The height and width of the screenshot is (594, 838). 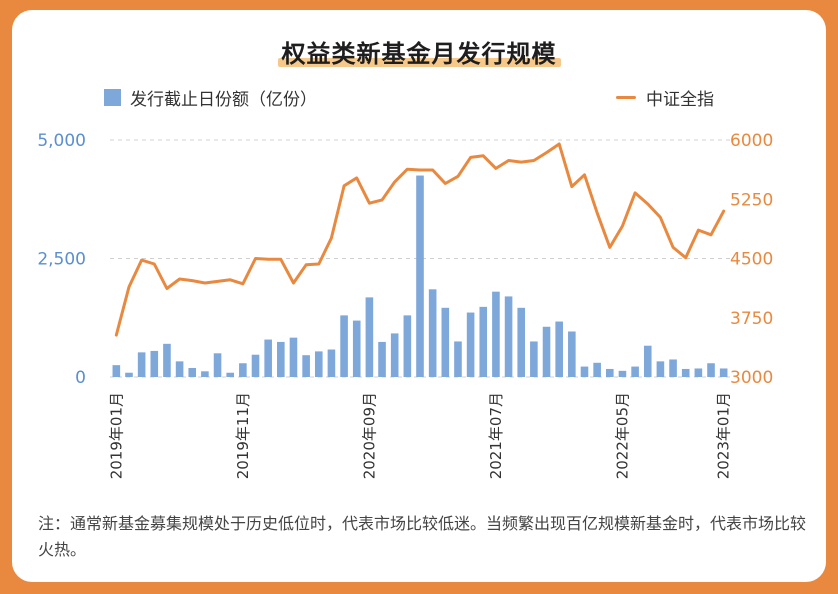 I want to click on right-axis-tick-label: 5250, so click(x=751, y=200).